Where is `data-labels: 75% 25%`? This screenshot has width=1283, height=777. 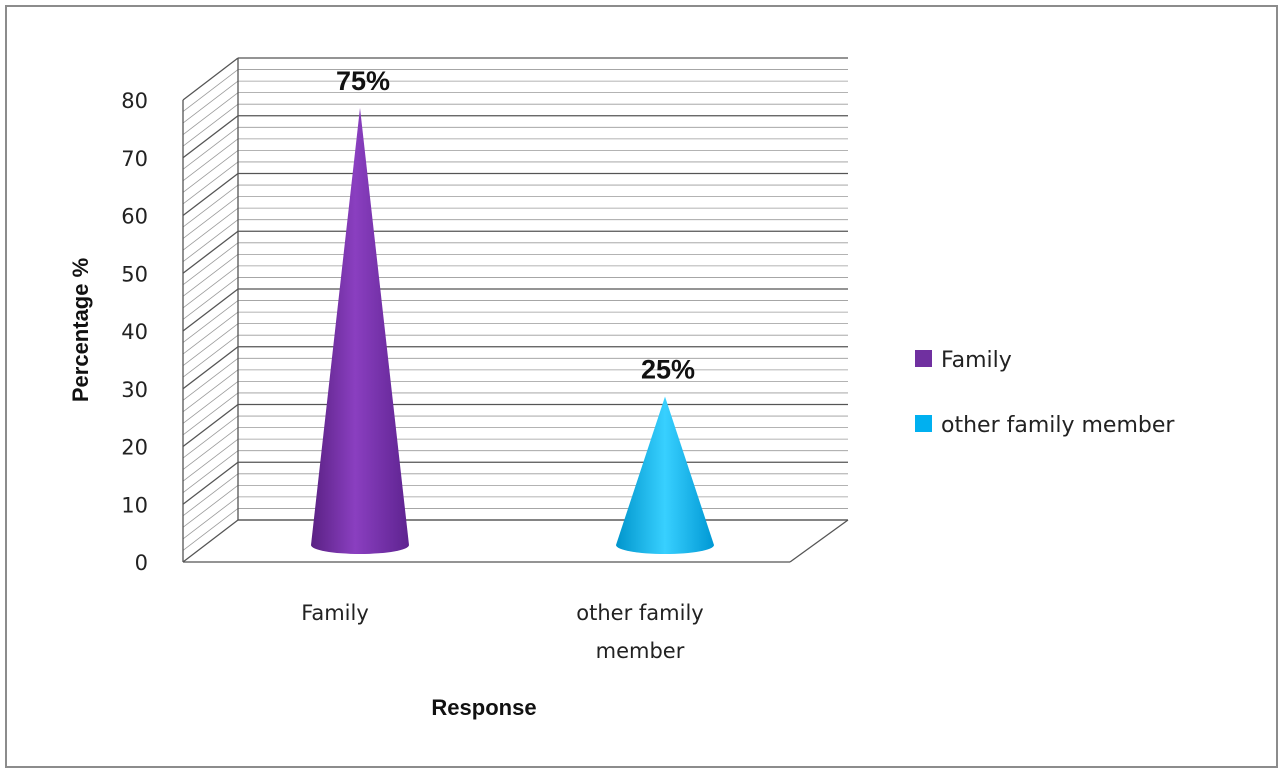
data-labels: 75% 25% is located at coordinates (515, 225).